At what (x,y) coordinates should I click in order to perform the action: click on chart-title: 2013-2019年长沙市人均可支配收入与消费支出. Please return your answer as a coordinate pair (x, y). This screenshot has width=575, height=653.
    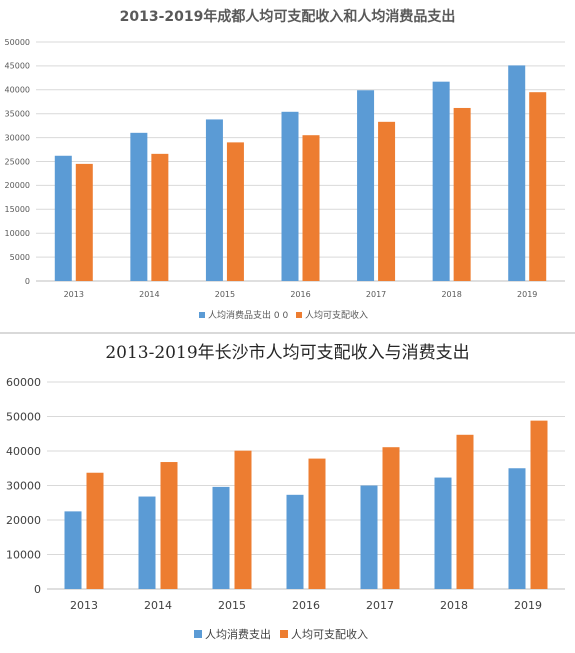
    Looking at the image, I should click on (287, 353).